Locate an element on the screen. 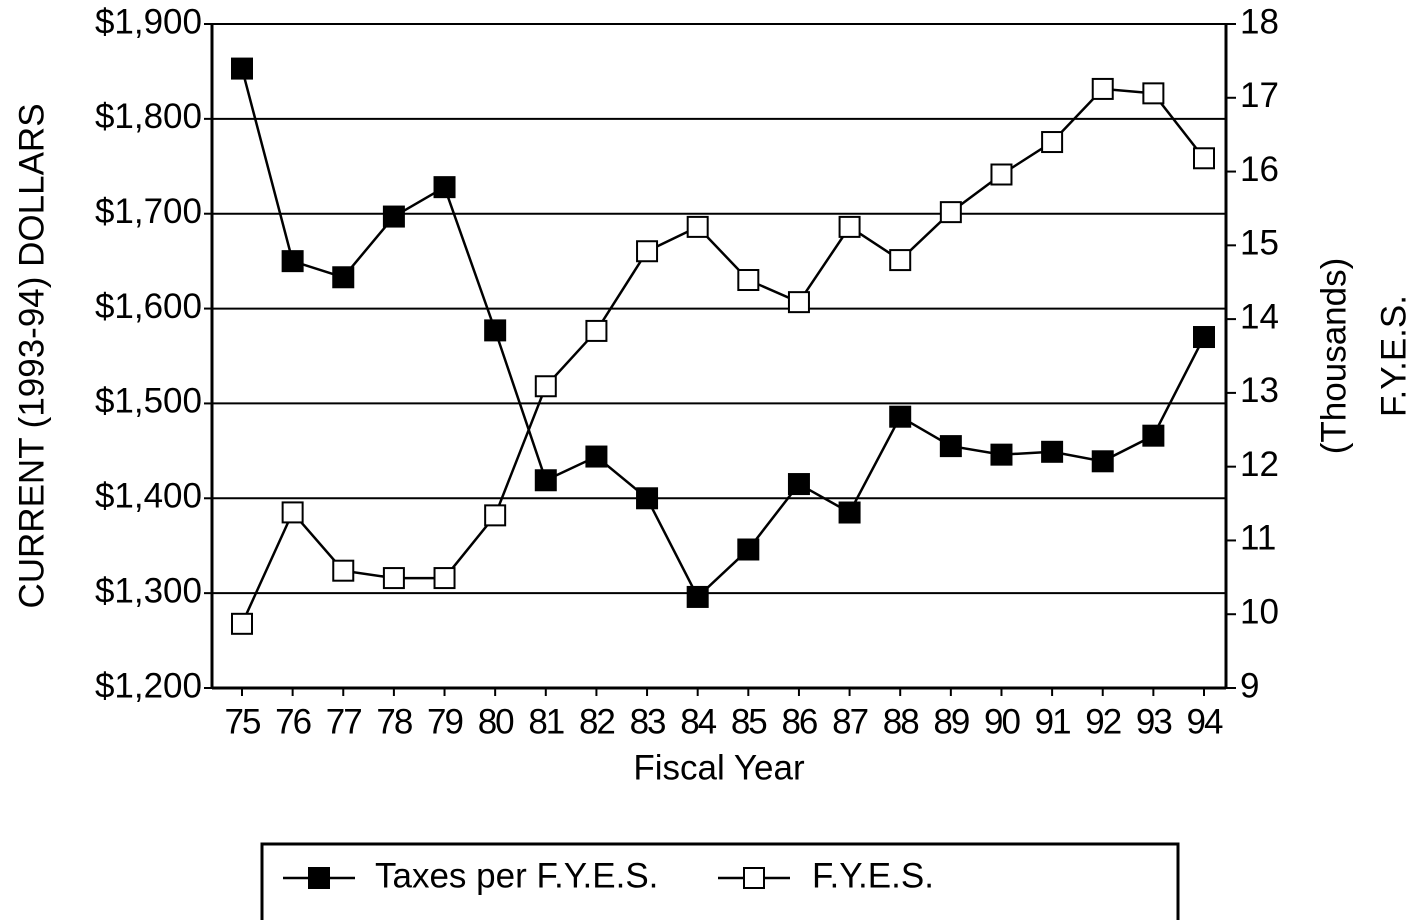 This screenshot has width=1418, height=920. x-axis-label: Fiscal Year is located at coordinates (719, 767).